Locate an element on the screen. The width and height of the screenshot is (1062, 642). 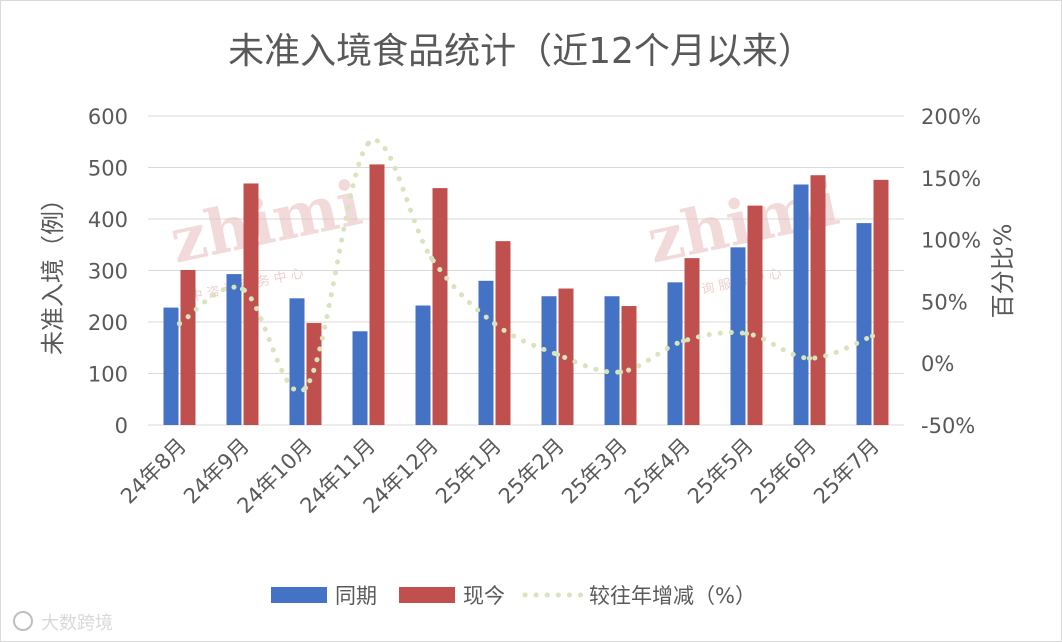
y-axis-ticks: 0 100 200 300 400 500 600 is located at coordinates (108, 271).